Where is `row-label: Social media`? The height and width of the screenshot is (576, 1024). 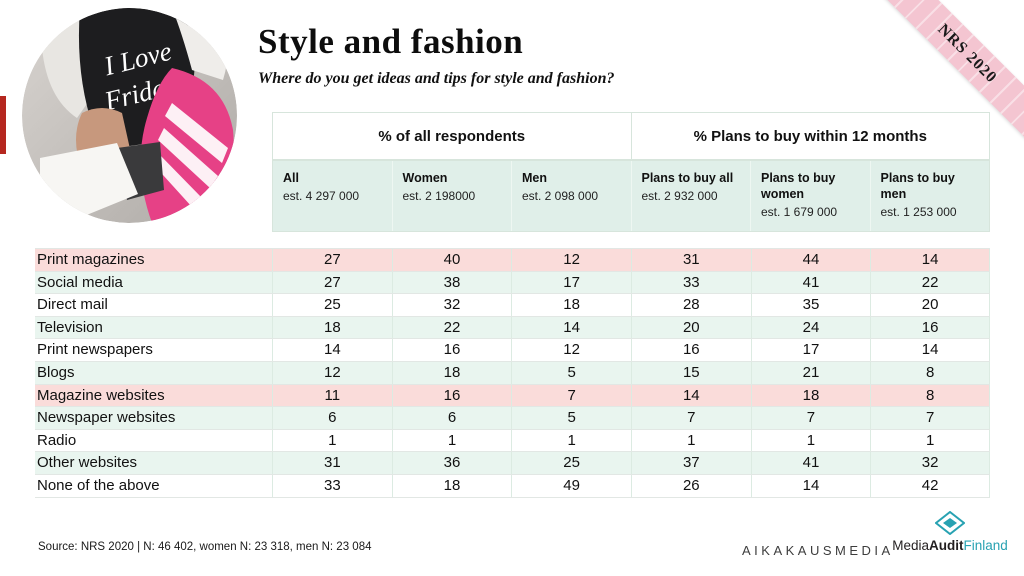 row-label: Social media is located at coordinates (80, 282).